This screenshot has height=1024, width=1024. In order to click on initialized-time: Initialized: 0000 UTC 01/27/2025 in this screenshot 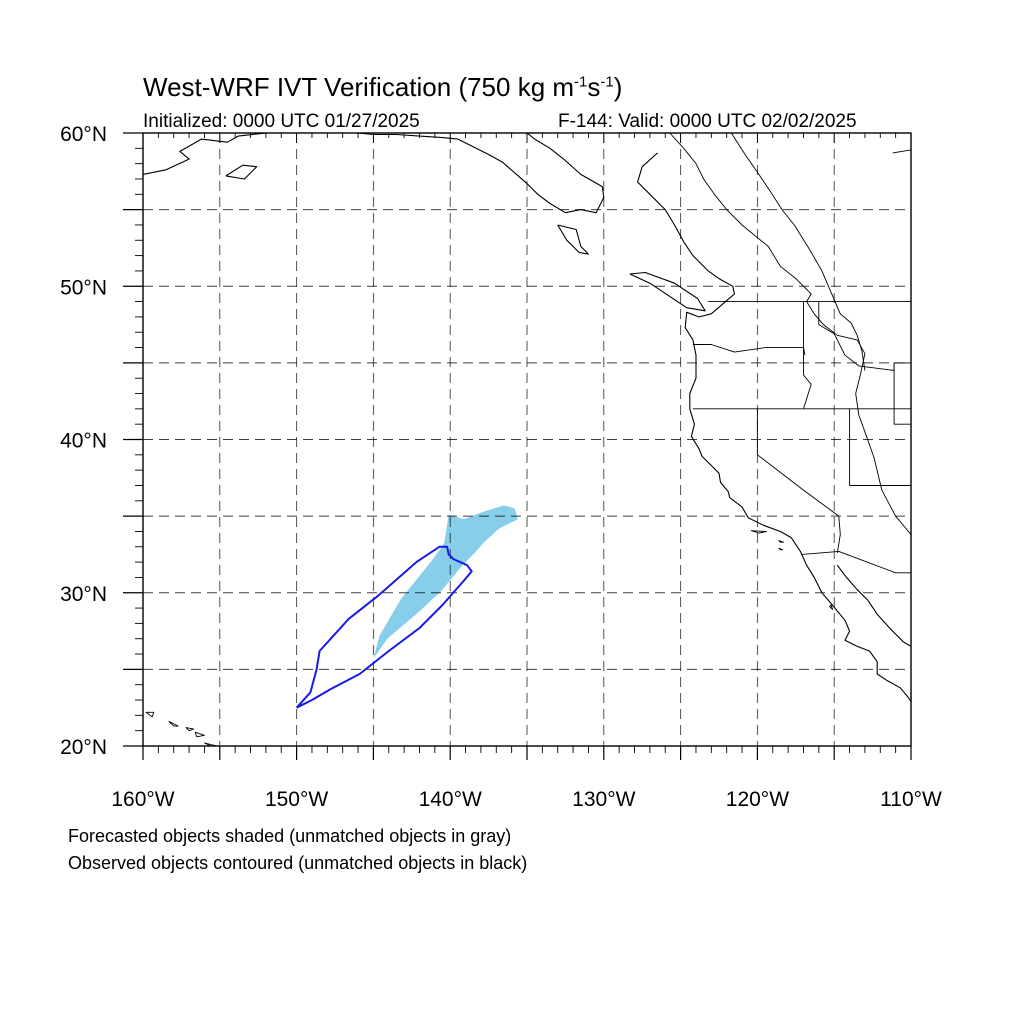, I will do `click(281, 121)`.